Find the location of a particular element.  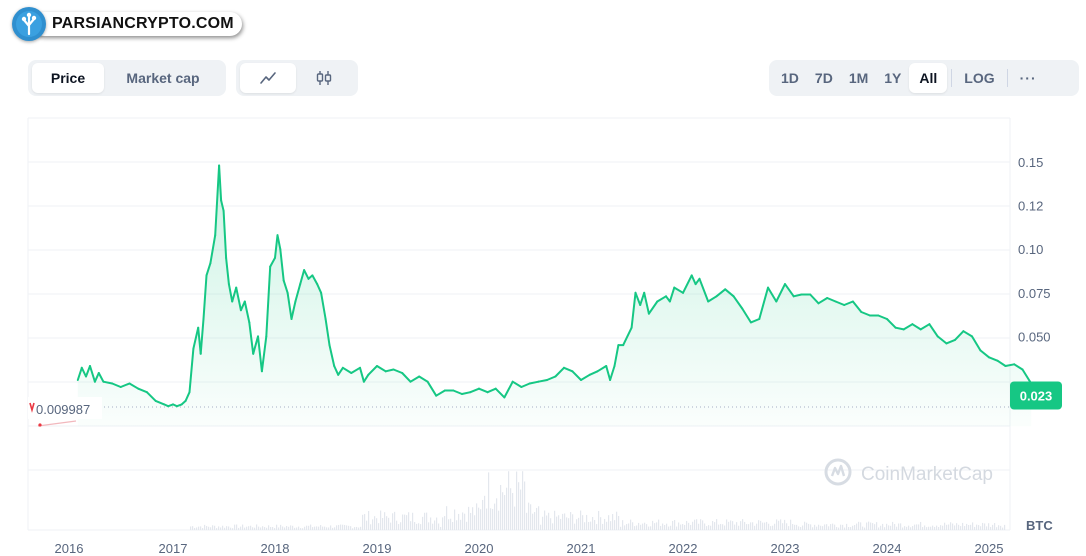

range-1y: 1Y is located at coordinates (893, 78).